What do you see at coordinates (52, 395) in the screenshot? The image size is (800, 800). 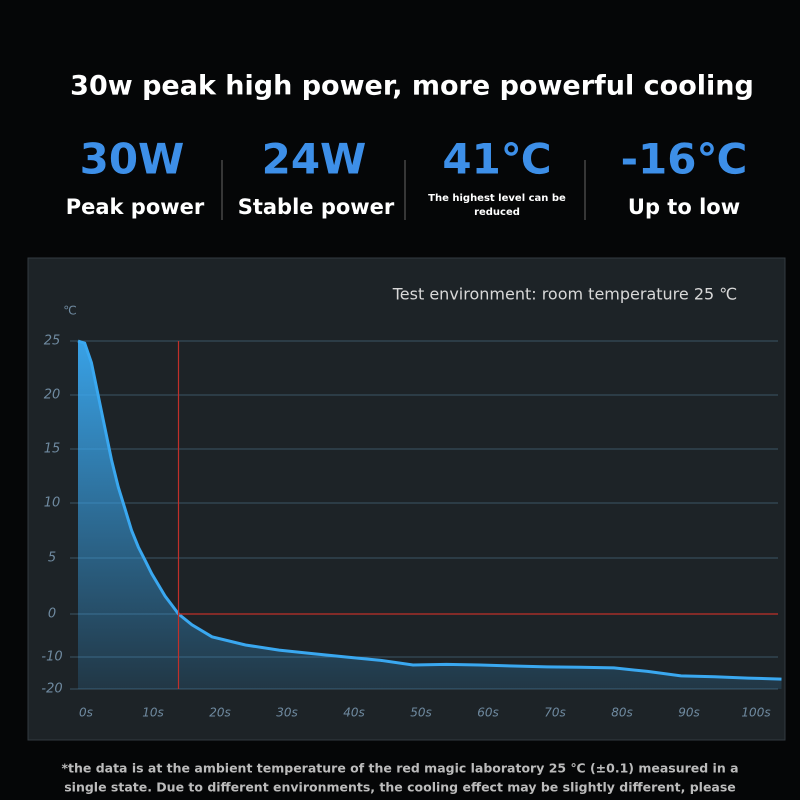 I see `y-tick-label: 20` at bounding box center [52, 395].